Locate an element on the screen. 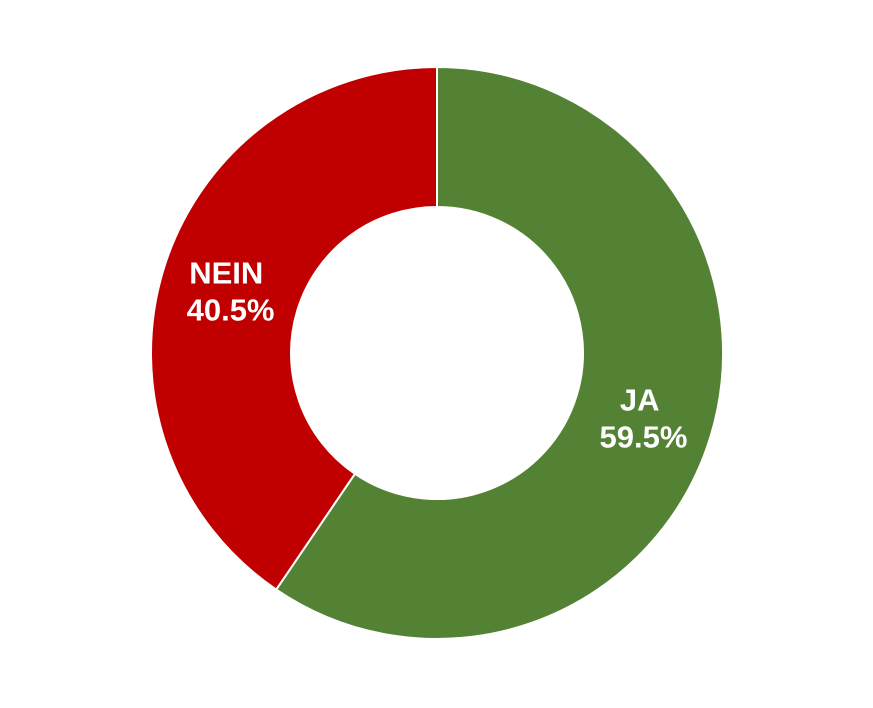 This screenshot has width=873, height=708. slice-label-ja-value: 59.5% is located at coordinates (643, 437).